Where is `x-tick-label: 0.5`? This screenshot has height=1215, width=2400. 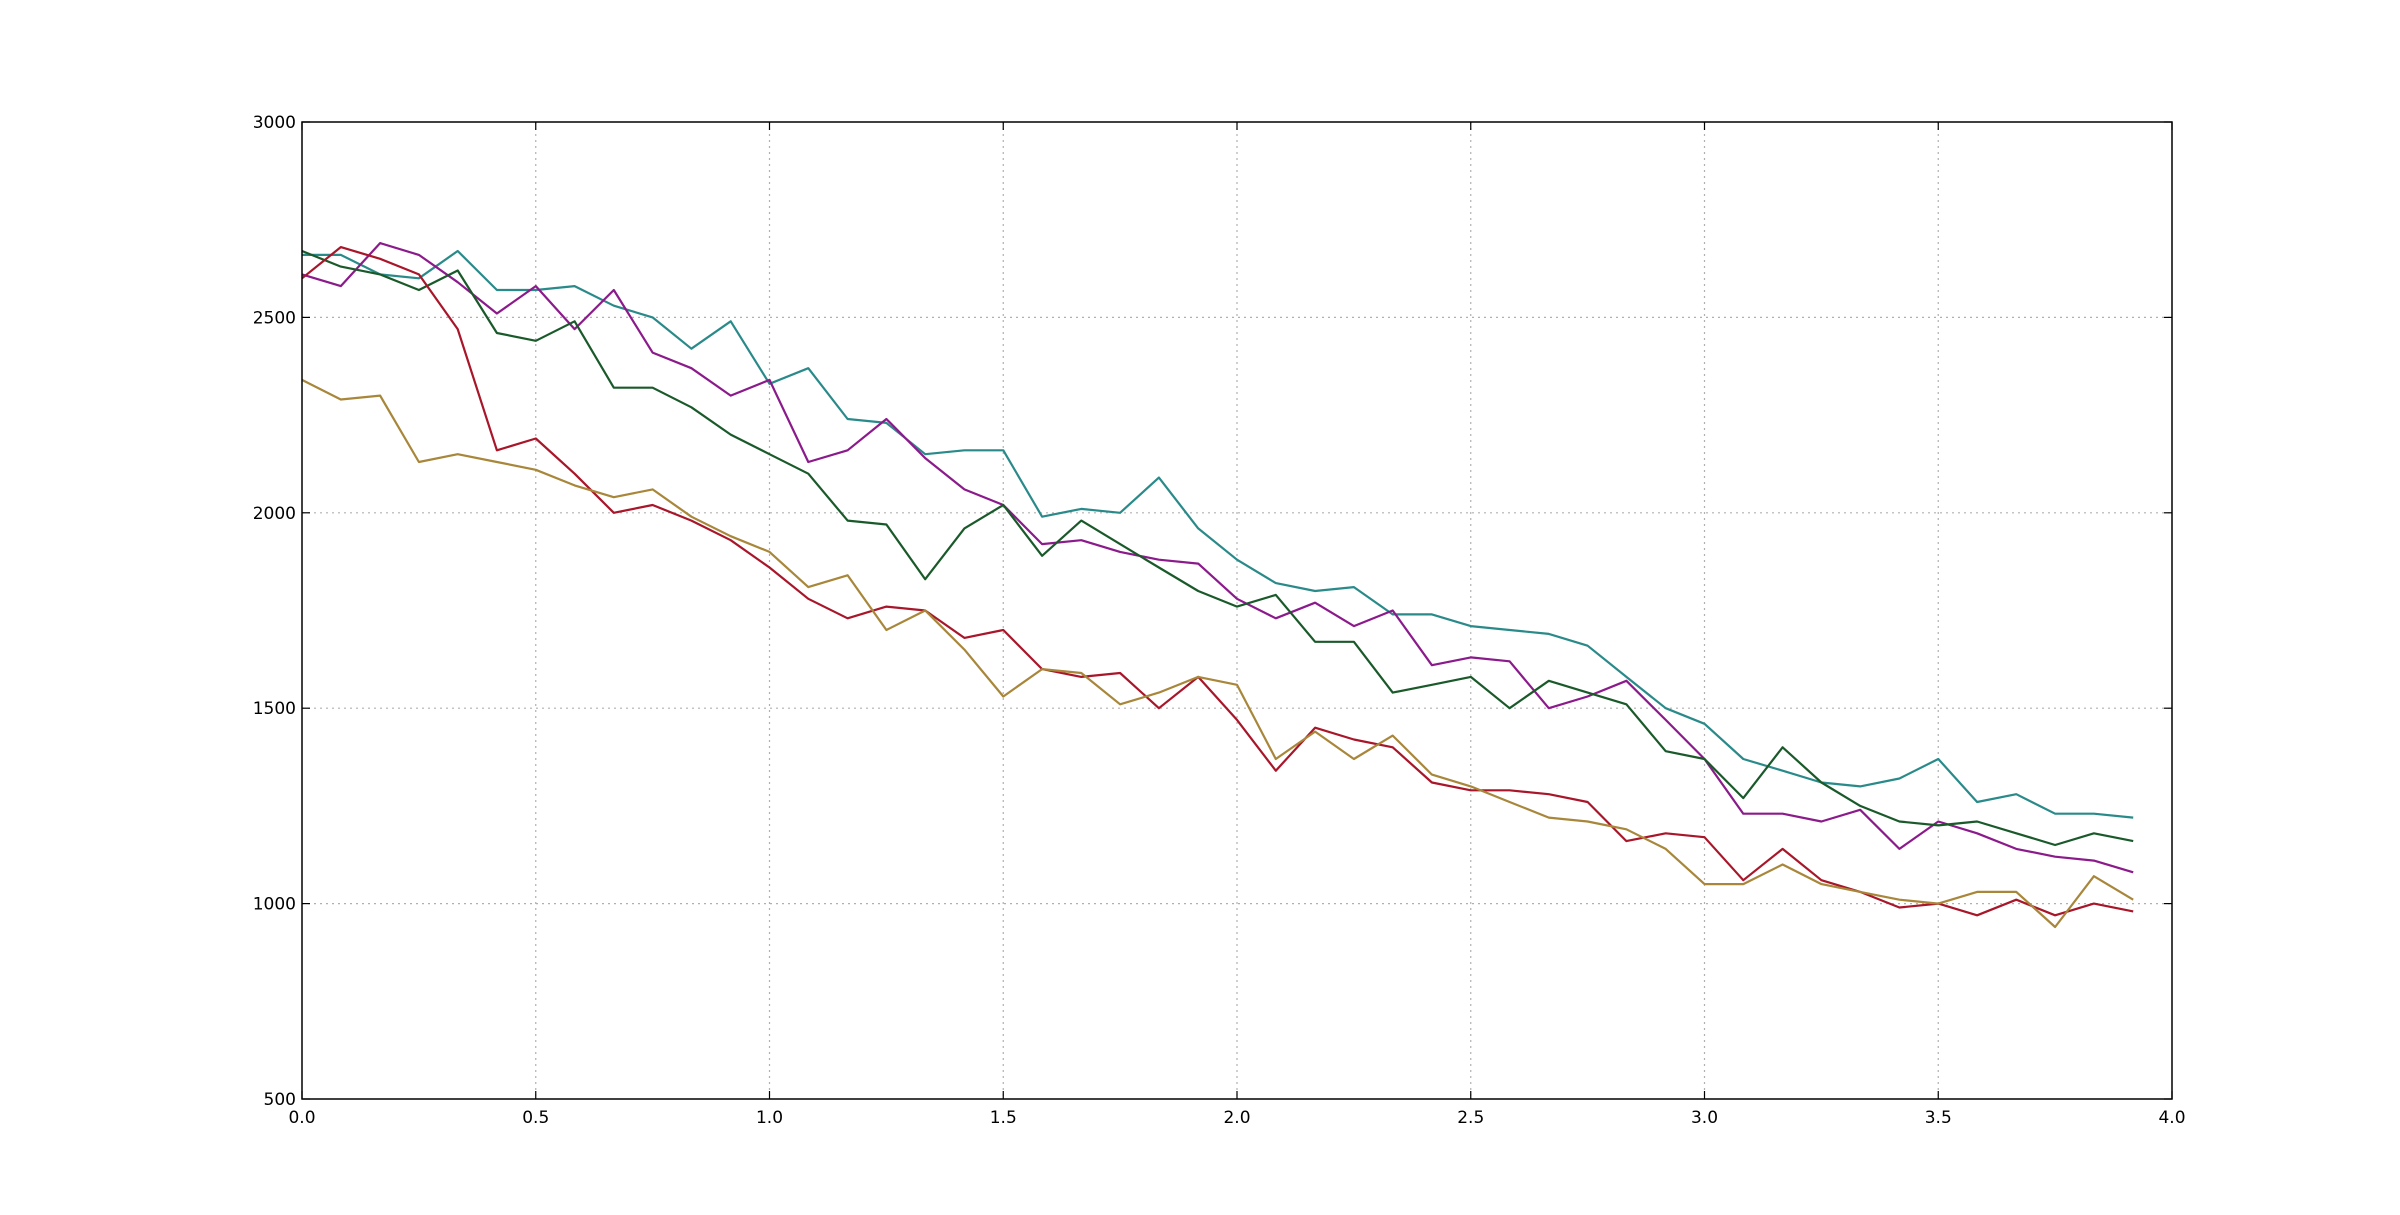
x-tick-label: 0.5 is located at coordinates (535, 1118).